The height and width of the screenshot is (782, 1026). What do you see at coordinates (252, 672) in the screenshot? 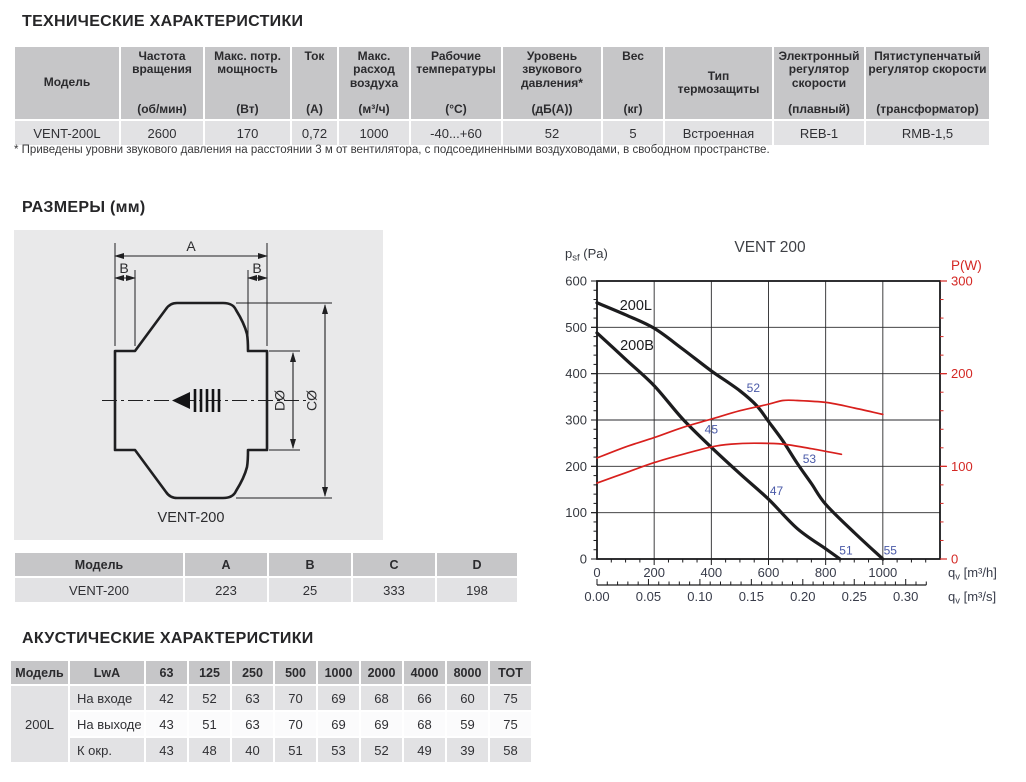
I see `column-header: 250` at bounding box center [252, 672].